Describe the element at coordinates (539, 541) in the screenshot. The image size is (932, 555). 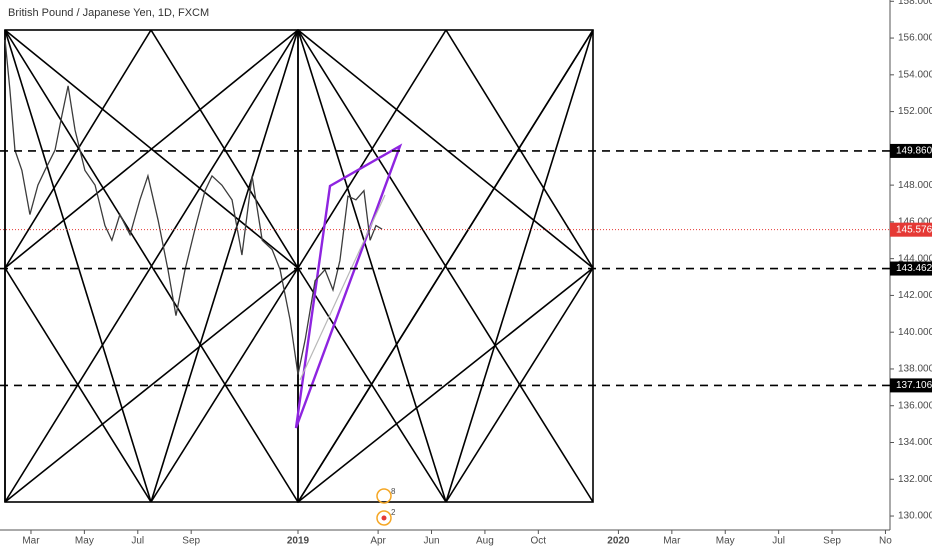
I see `x-tick-label: Oct` at that location.